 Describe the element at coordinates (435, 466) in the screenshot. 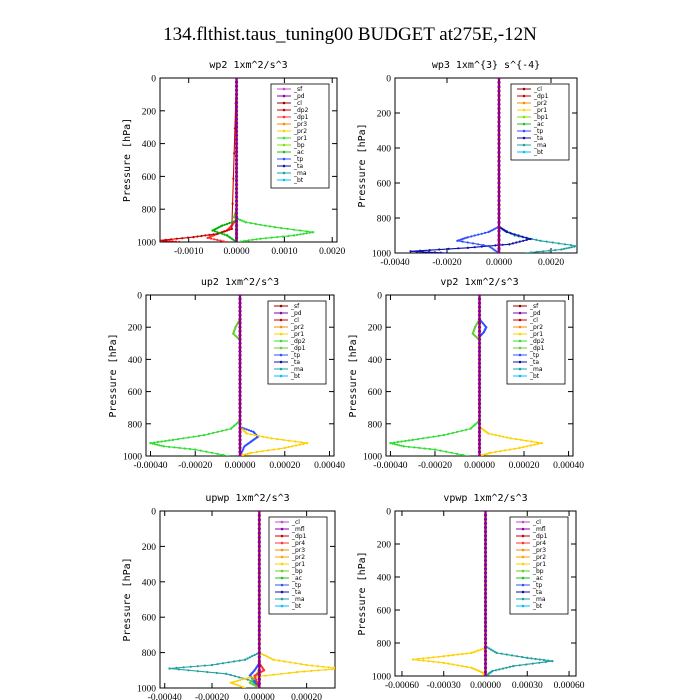

I see `x-tick-label: -0.00020` at that location.